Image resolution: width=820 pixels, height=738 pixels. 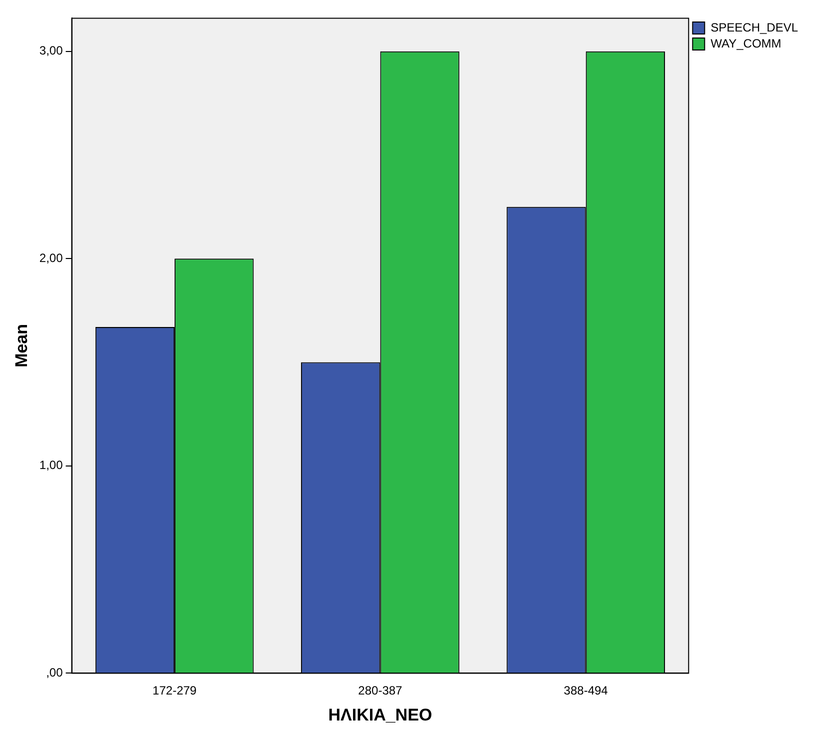 What do you see at coordinates (174, 691) in the screenshot?
I see `x-tick-label: 172-279` at bounding box center [174, 691].